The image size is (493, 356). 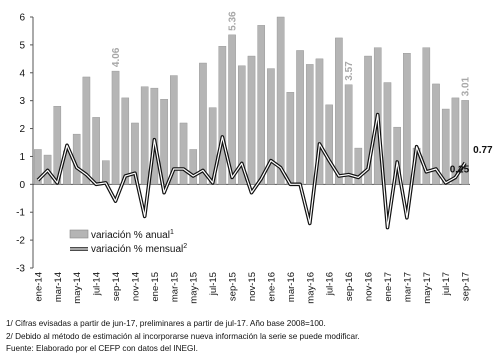 What do you see at coordinates (330, 284) in the screenshot?
I see `x-tick-label: jul-16` at bounding box center [330, 284].